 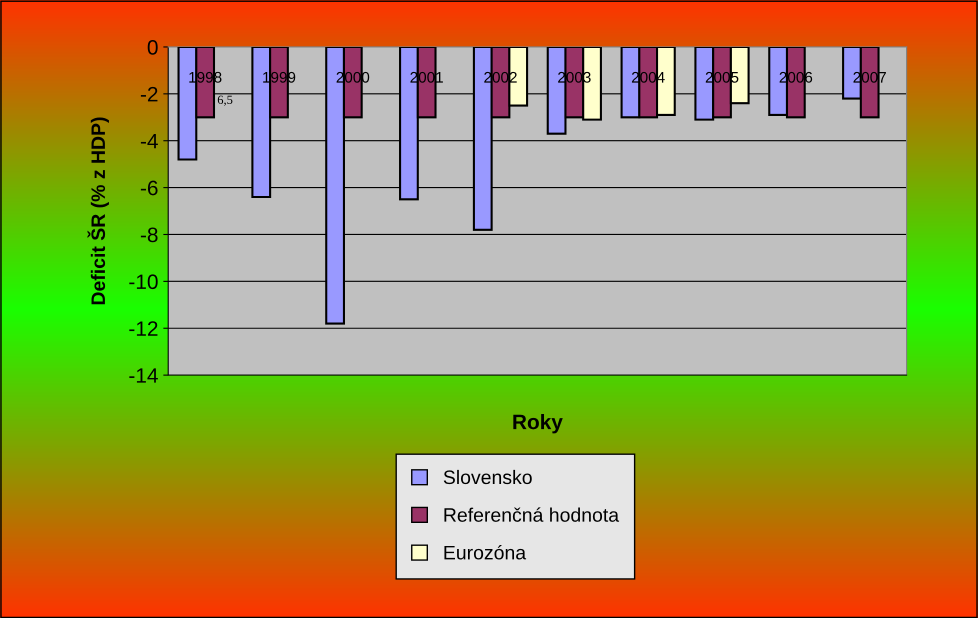 I want to click on legend-label: Referenčná hodnota, so click(x=532, y=514).